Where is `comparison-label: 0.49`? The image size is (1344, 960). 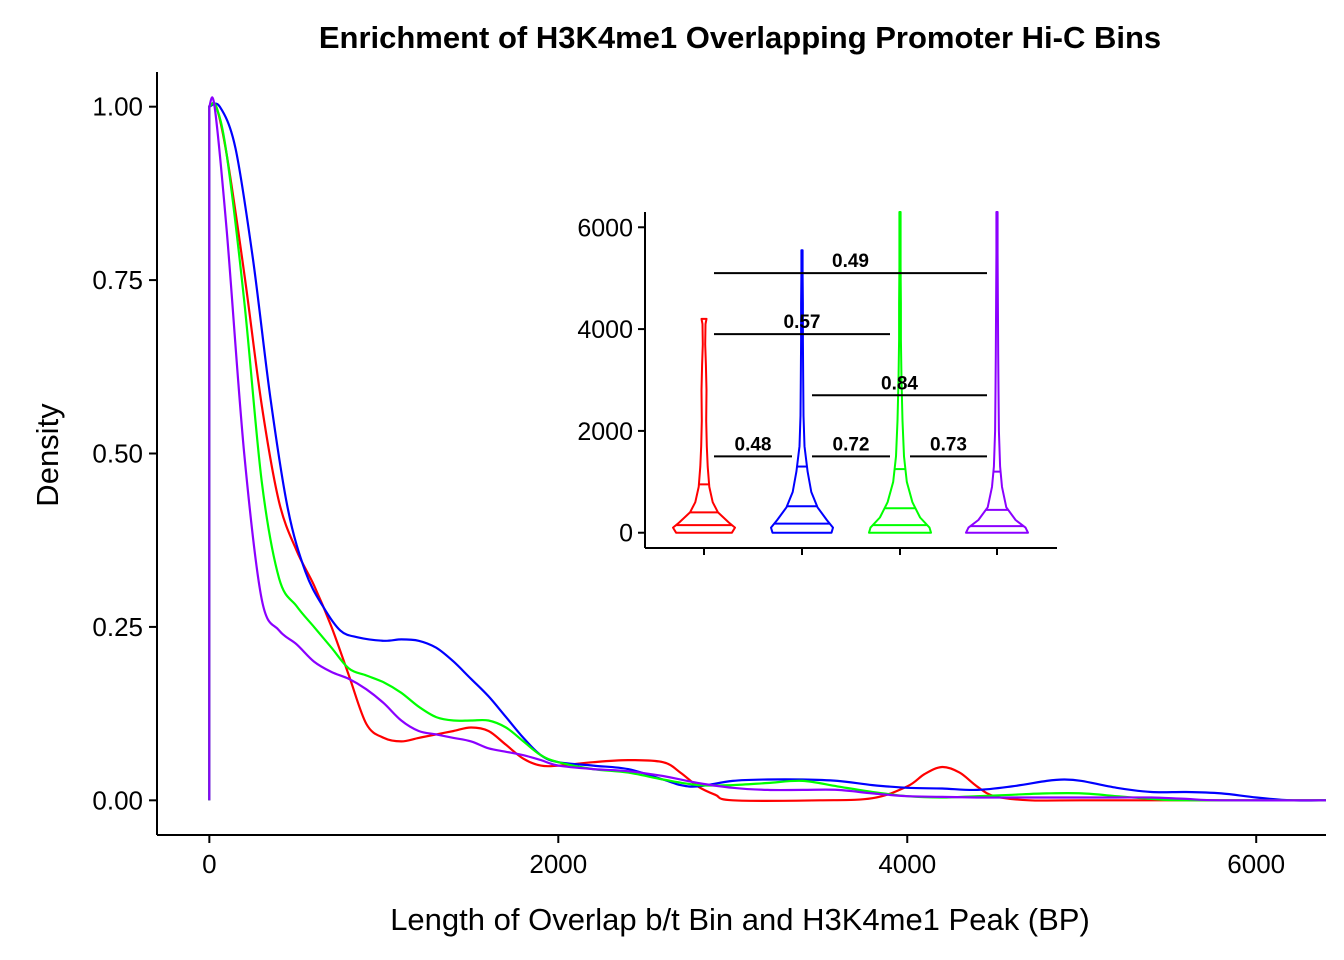
comparison-label: 0.49 is located at coordinates (850, 261).